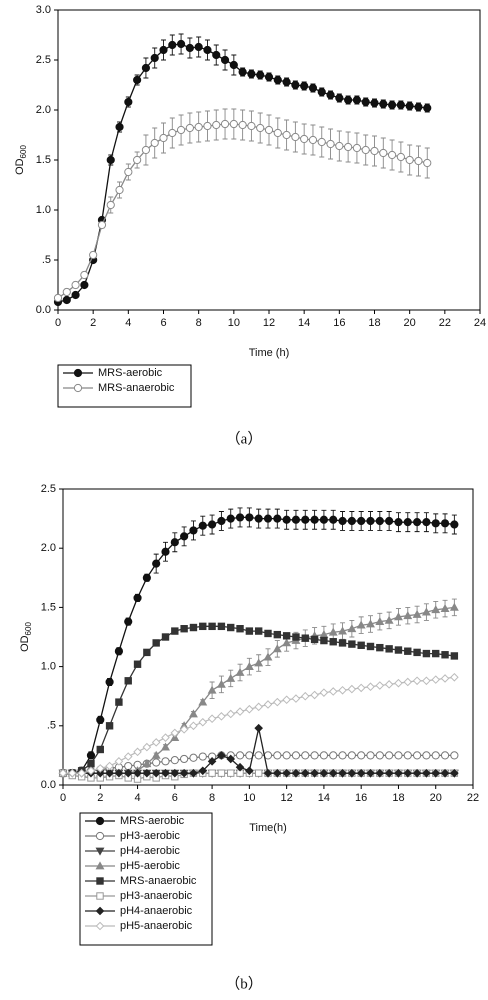 The width and height of the screenshot is (488, 1000). Describe the element at coordinates (156, 911) in the screenshot. I see `legend-label: pH4-anaerobic` at that location.